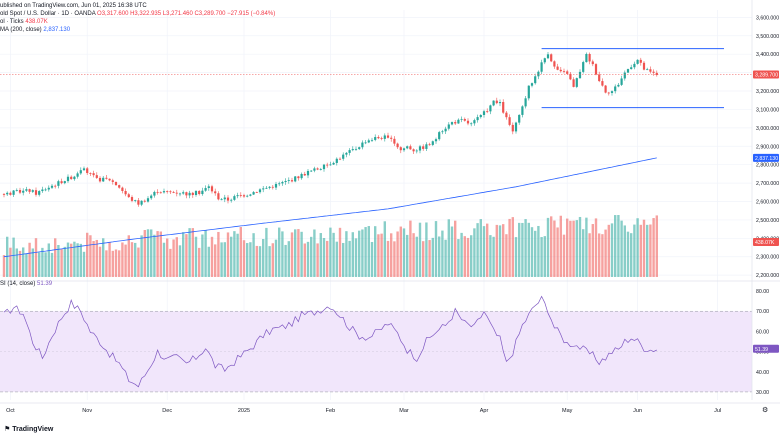 The height and width of the screenshot is (444, 780). Describe the element at coordinates (404, 411) in the screenshot. I see `time-tick-label: Mar` at that location.